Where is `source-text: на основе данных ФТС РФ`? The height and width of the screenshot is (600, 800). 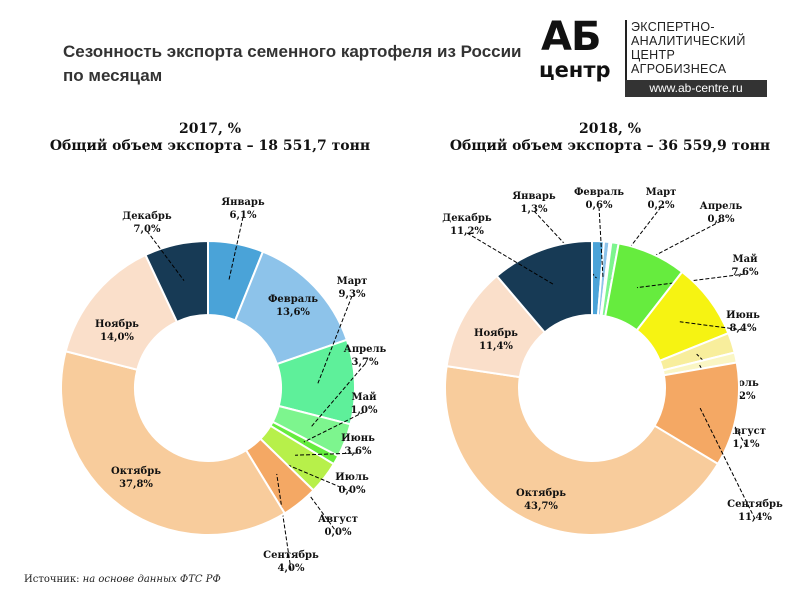 source-text: на основе данных ФТС РФ is located at coordinates (151, 579).